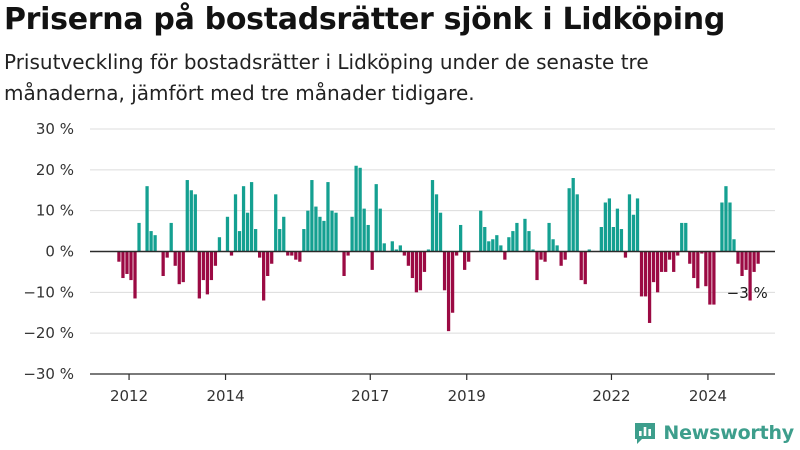  I want to click on y-tick-label: 20 %, so click(55, 170).